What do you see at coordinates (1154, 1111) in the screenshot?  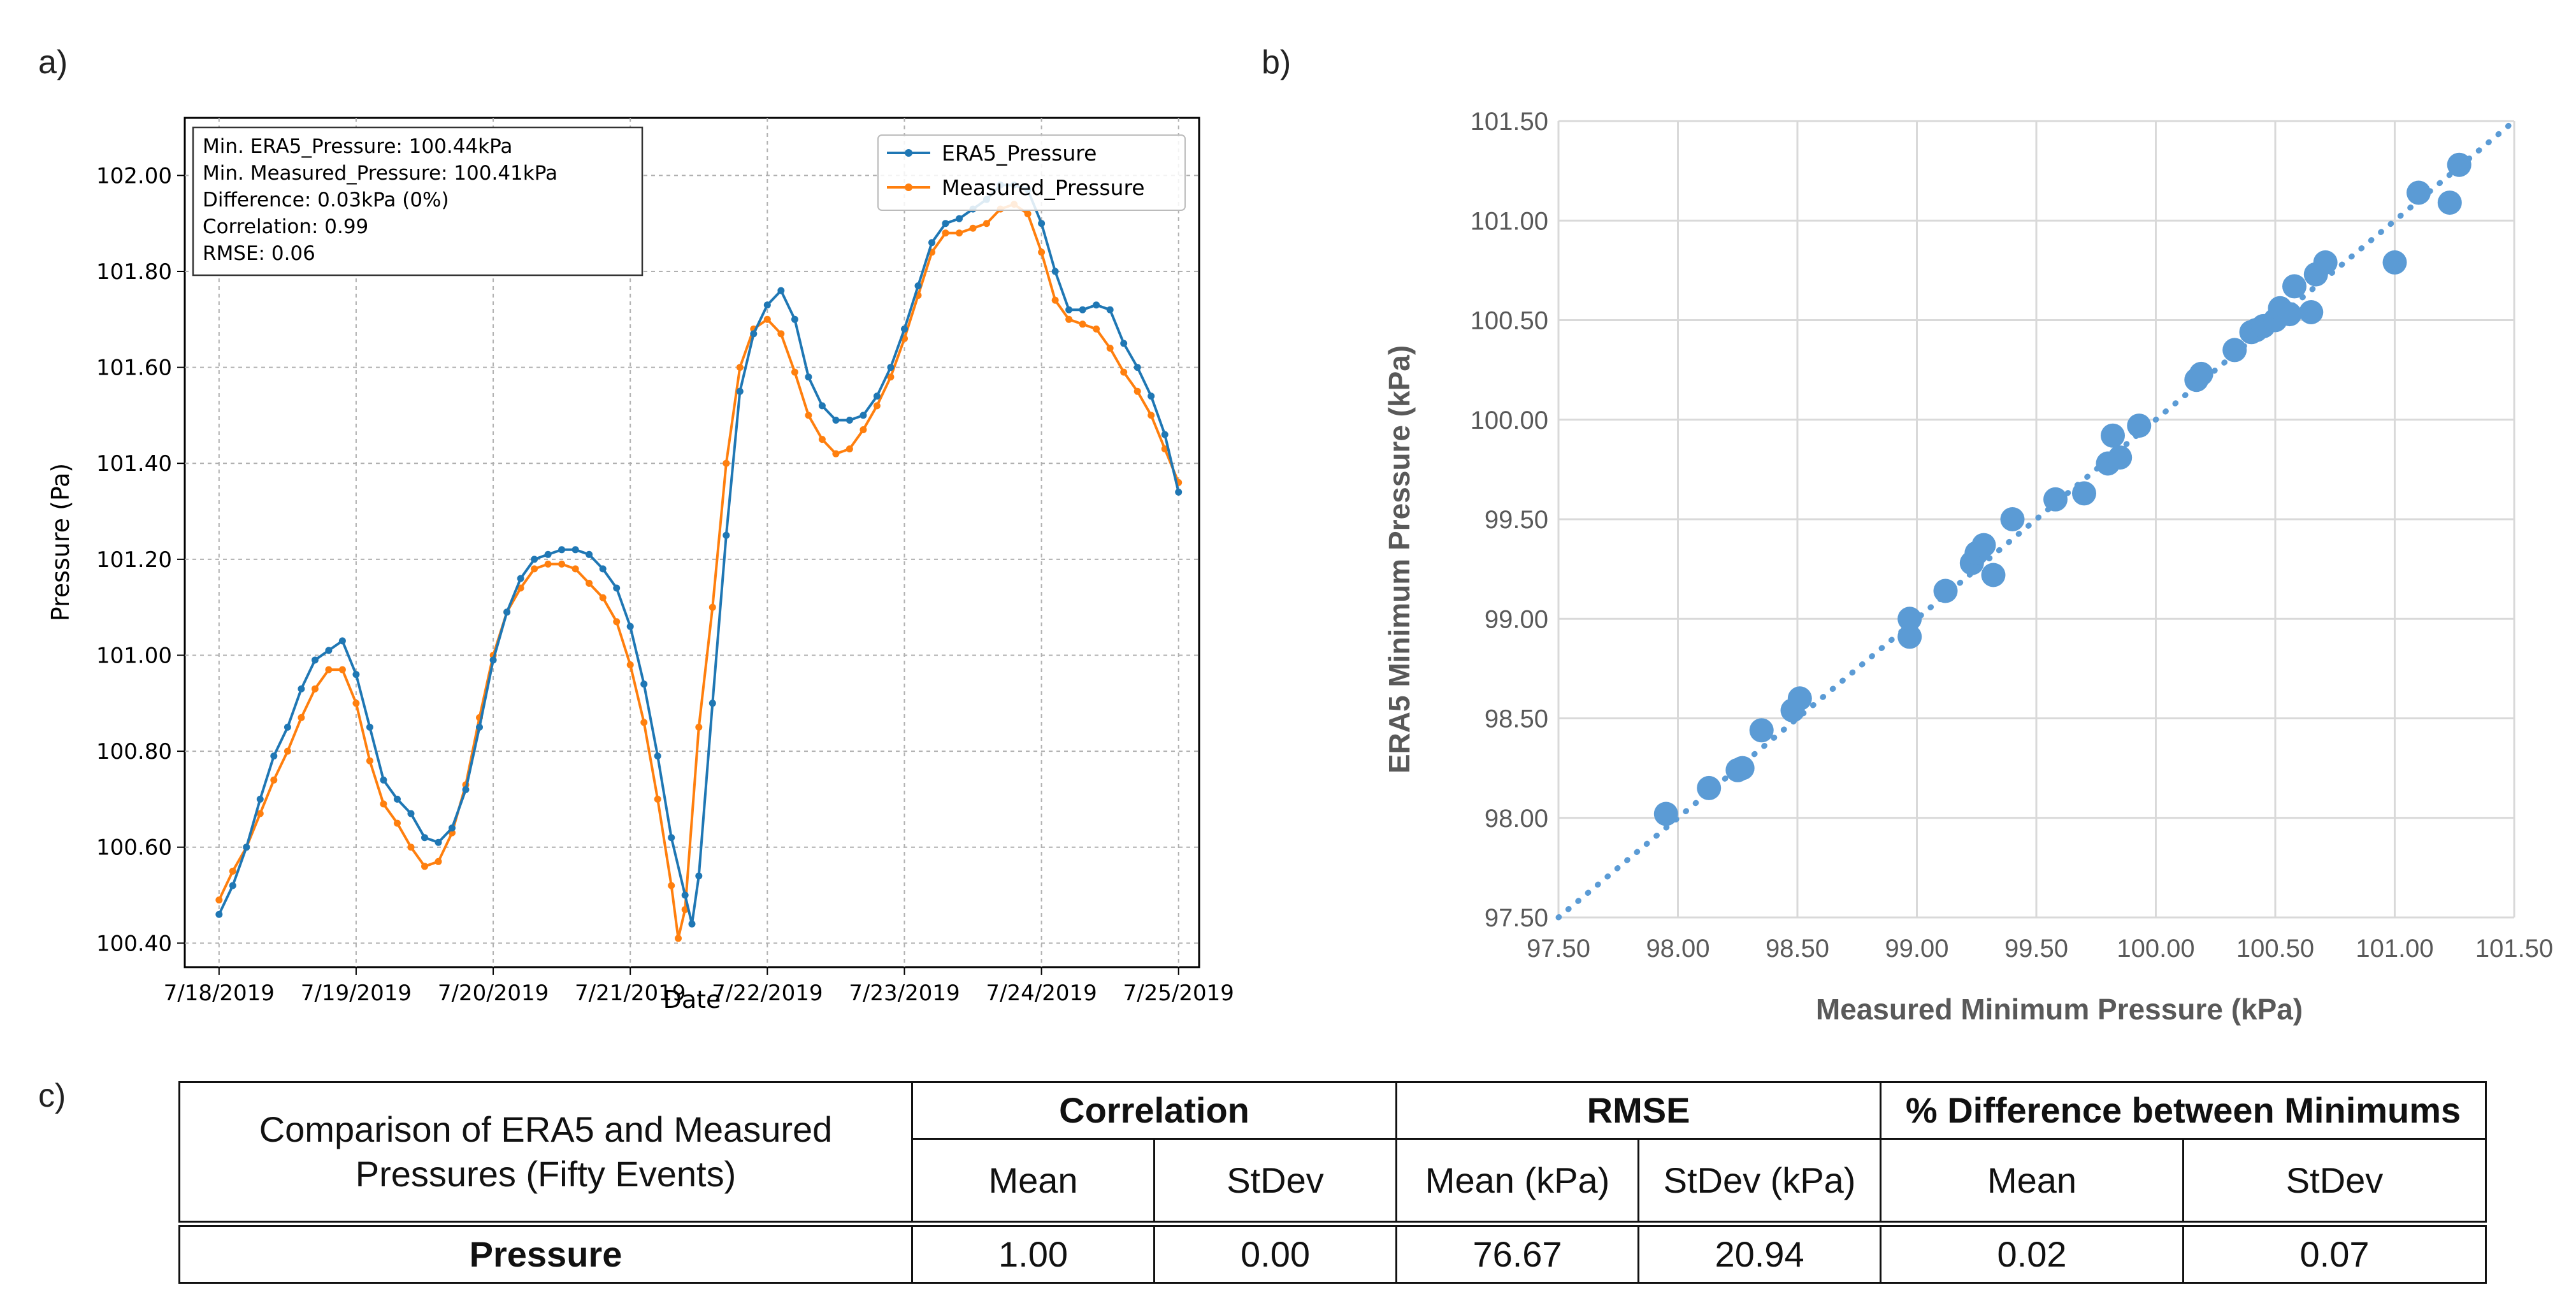 I see `table-group-correlation: Correlation` at bounding box center [1154, 1111].